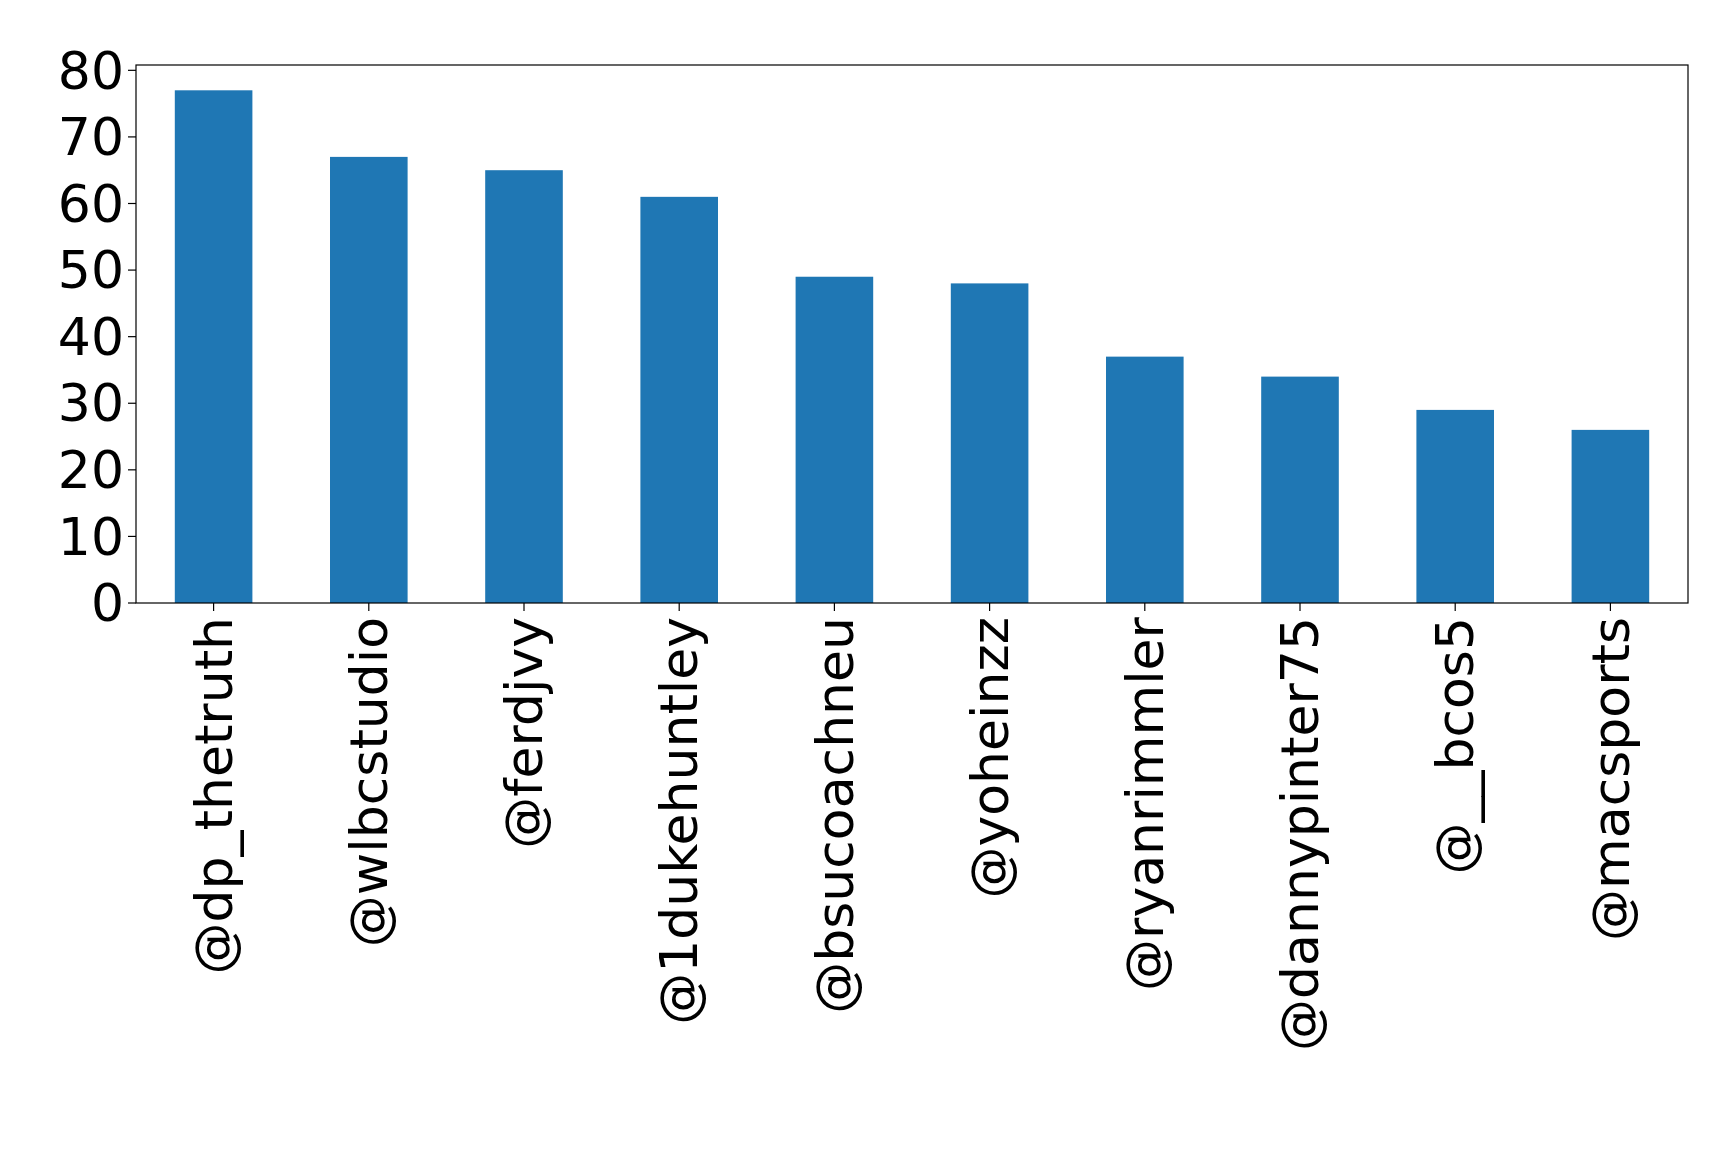 The image size is (1719, 1167). What do you see at coordinates (90, 137) in the screenshot?
I see `y-tick-label: 70` at bounding box center [90, 137].